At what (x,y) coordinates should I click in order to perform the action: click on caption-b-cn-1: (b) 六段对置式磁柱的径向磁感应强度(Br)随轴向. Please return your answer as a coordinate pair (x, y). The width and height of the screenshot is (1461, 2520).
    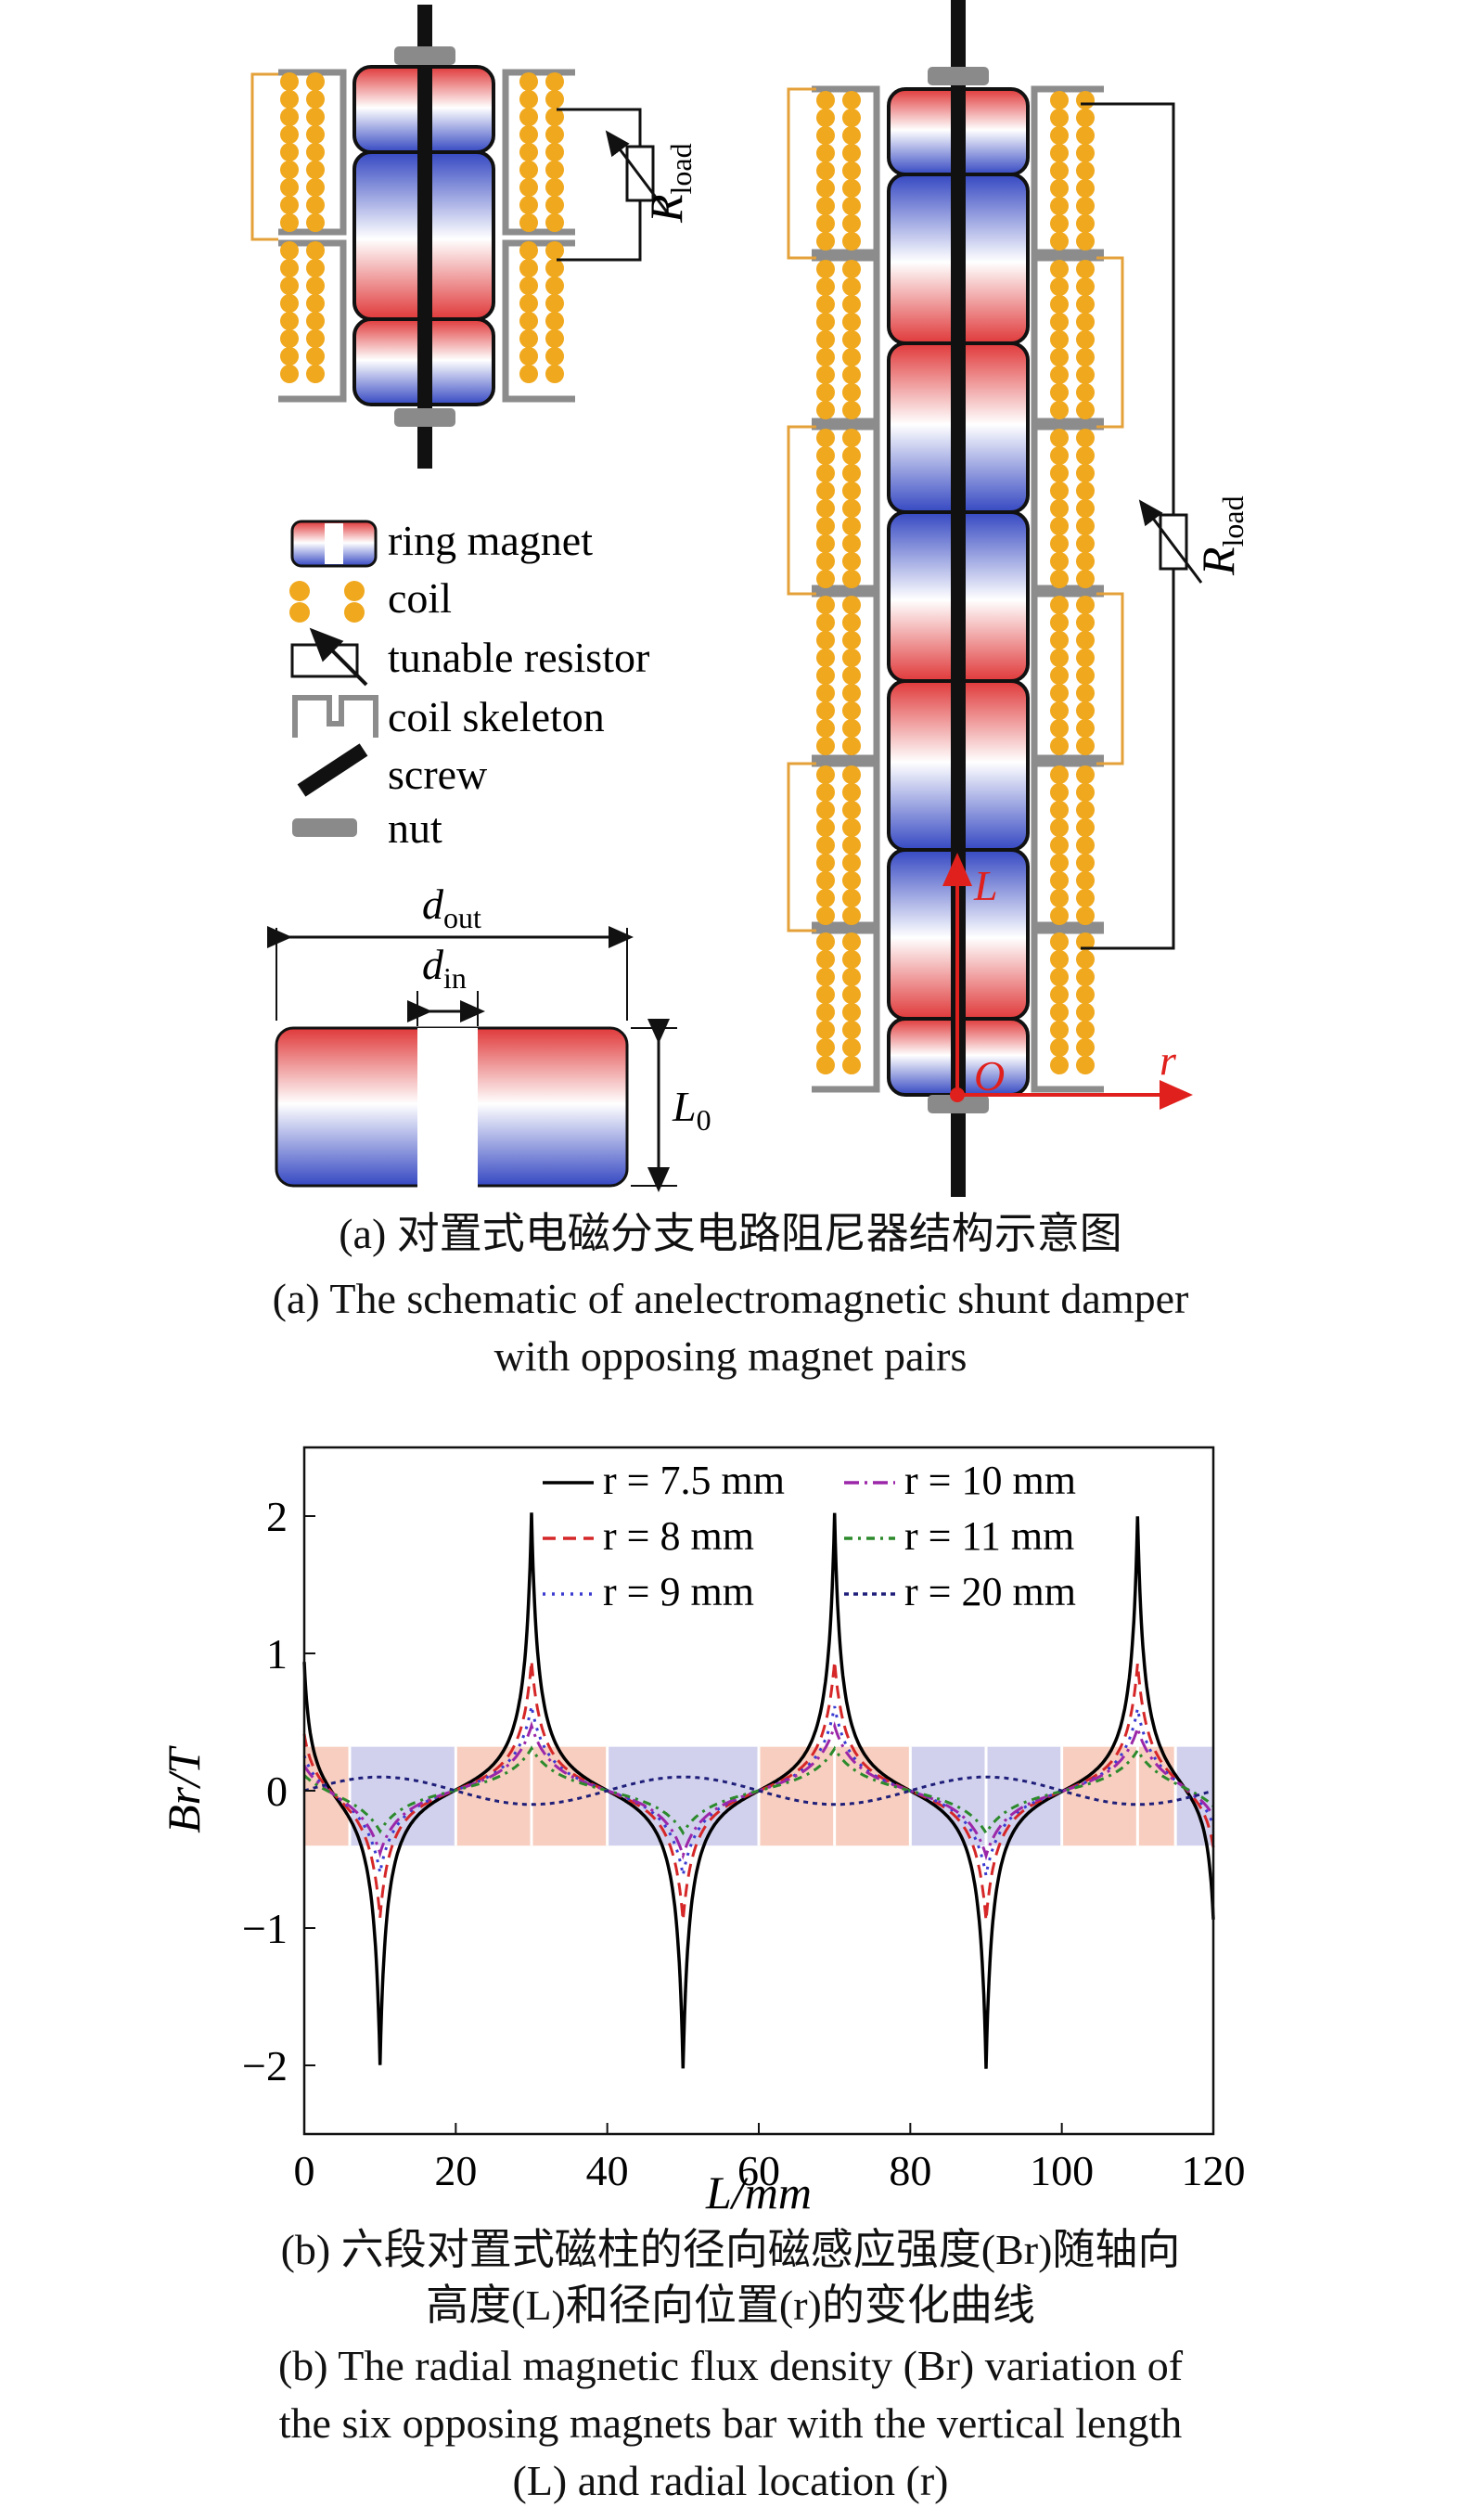
    Looking at the image, I should click on (730, 2249).